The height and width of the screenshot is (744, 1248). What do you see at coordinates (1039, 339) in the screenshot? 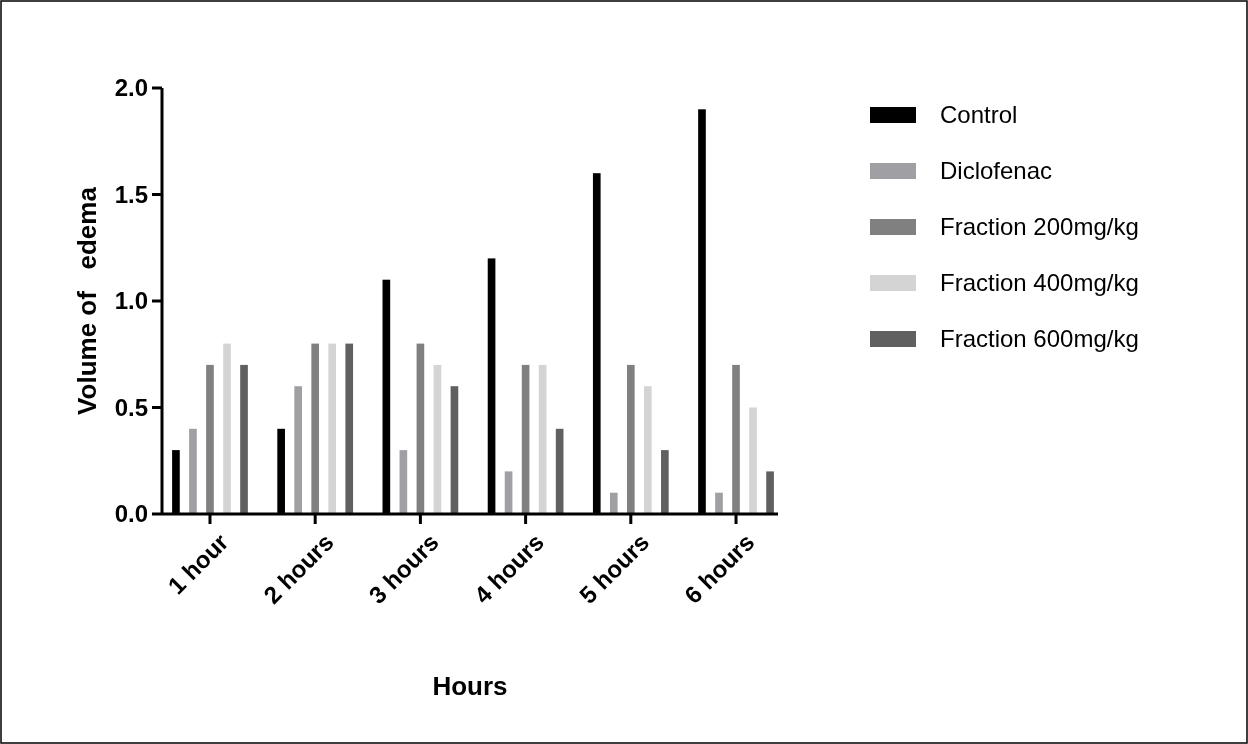
I see `legend-label: Fraction 600mg/kg` at bounding box center [1039, 339].